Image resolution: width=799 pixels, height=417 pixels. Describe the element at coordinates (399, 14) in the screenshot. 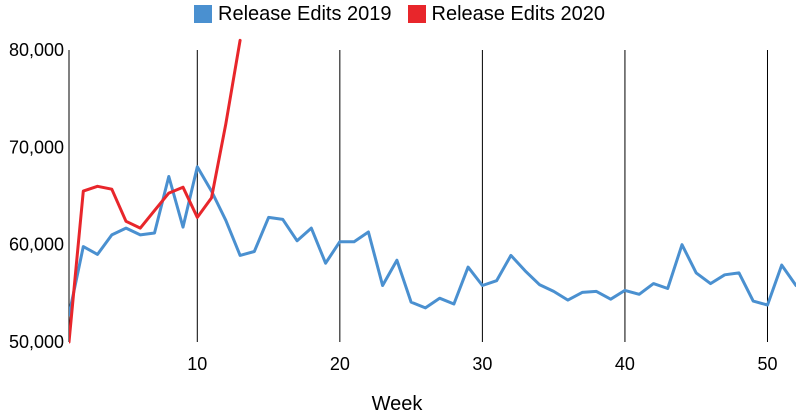

I see `legend: Release Edits 2019 Release Edits 2020` at that location.